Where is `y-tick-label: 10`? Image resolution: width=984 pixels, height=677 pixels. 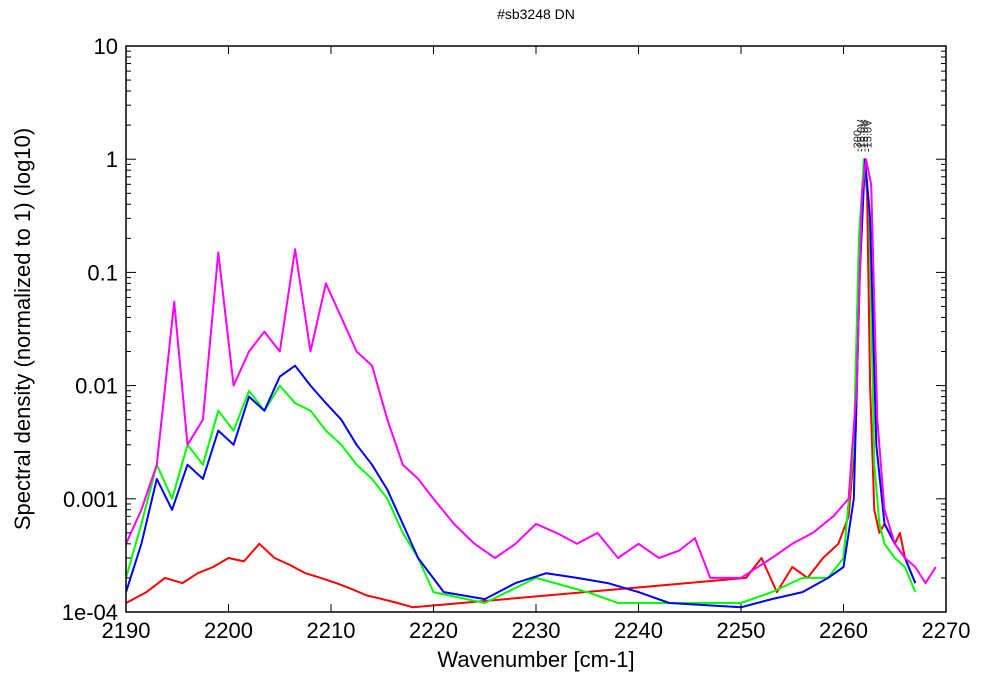
y-tick-label: 10 is located at coordinates (106, 46).